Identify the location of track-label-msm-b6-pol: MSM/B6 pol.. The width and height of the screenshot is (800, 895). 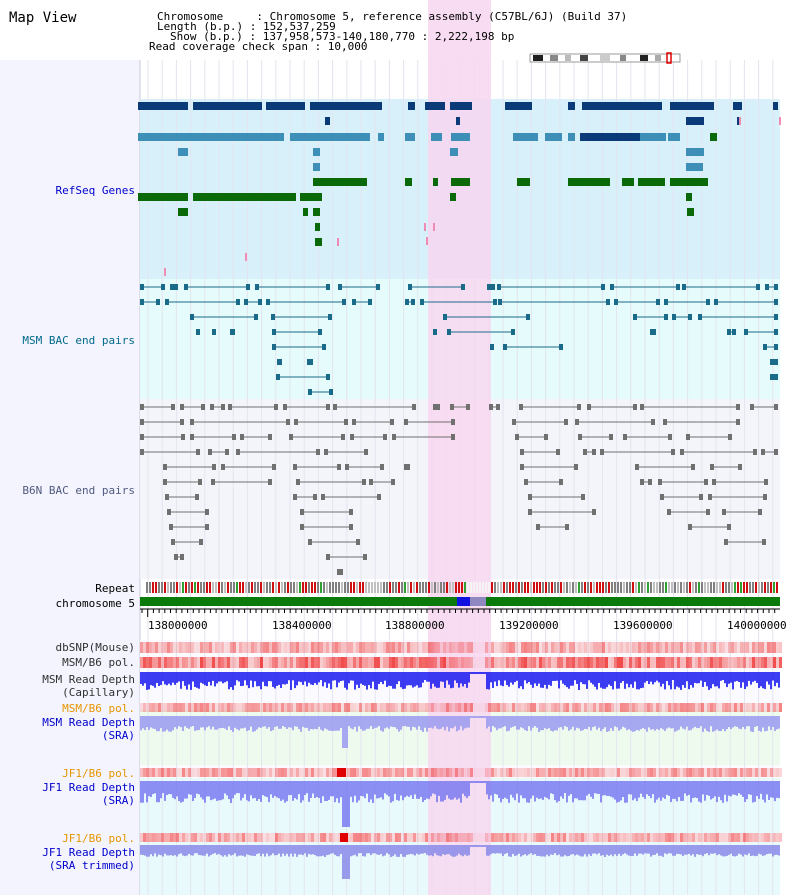
(98, 662).